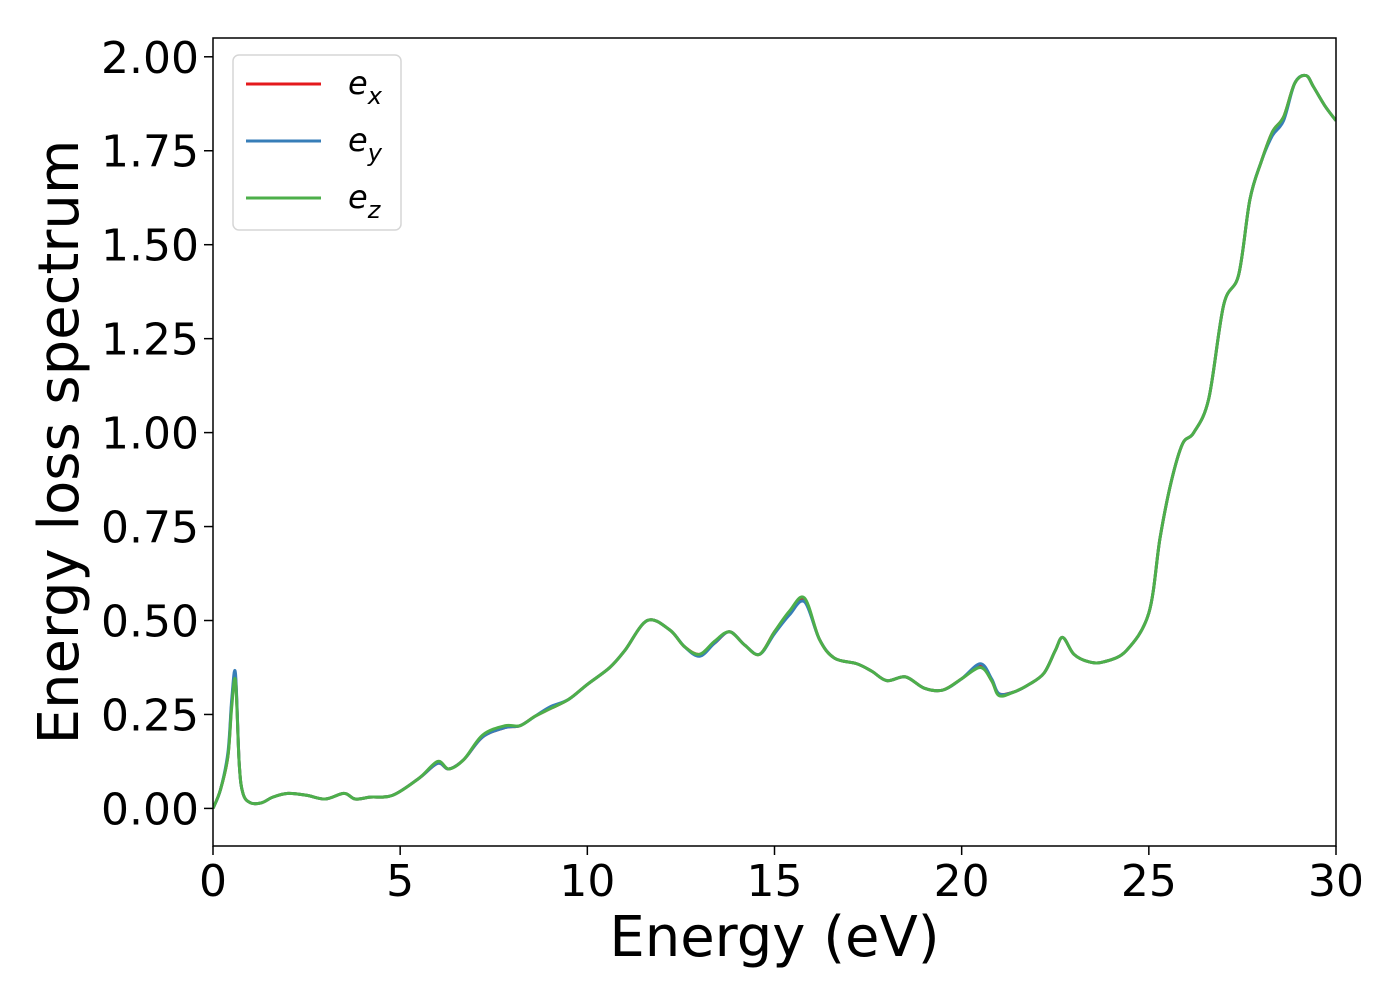 The image size is (1400, 1000). What do you see at coordinates (213, 881) in the screenshot?
I see `x-tick-label: 0` at bounding box center [213, 881].